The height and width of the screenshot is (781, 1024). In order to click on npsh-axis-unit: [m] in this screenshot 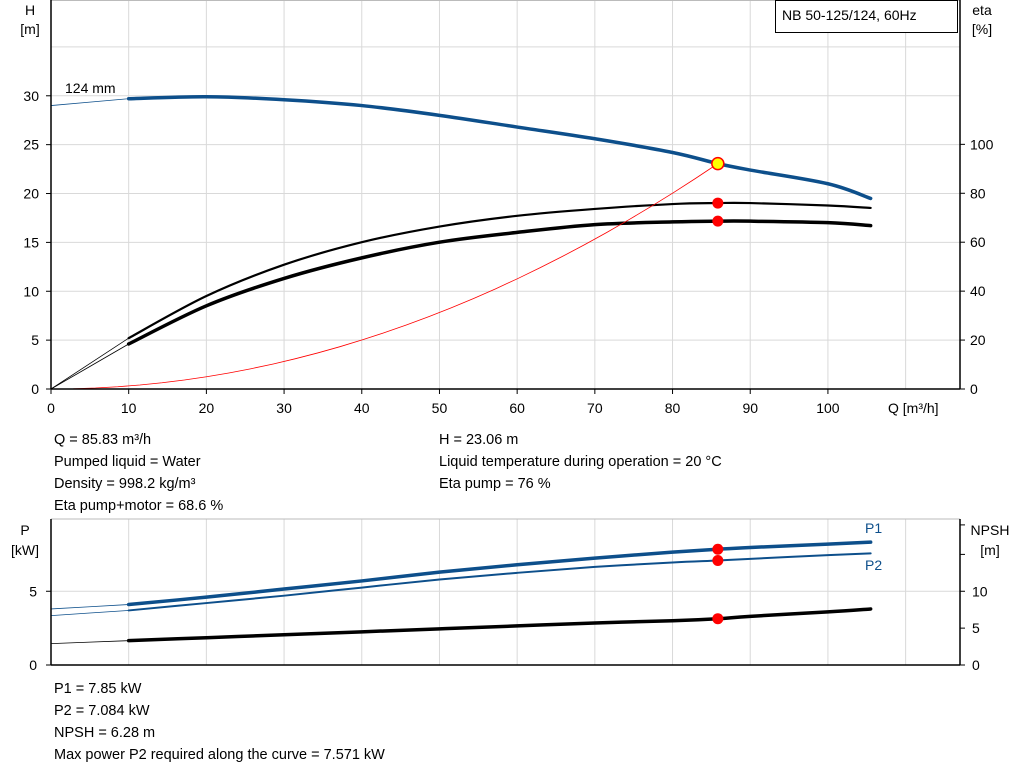, I will do `click(989, 550)`.